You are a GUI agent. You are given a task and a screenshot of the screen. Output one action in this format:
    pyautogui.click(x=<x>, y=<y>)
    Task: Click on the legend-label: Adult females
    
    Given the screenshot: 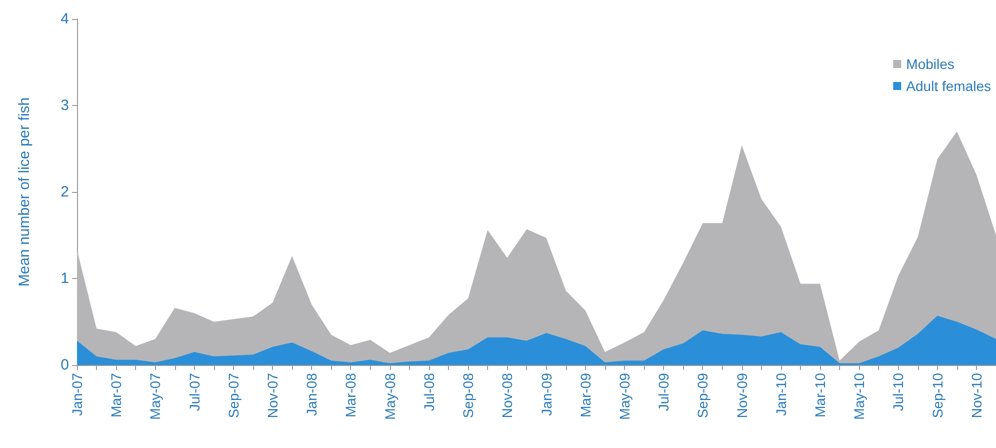 What is the action you would take?
    pyautogui.click(x=949, y=86)
    